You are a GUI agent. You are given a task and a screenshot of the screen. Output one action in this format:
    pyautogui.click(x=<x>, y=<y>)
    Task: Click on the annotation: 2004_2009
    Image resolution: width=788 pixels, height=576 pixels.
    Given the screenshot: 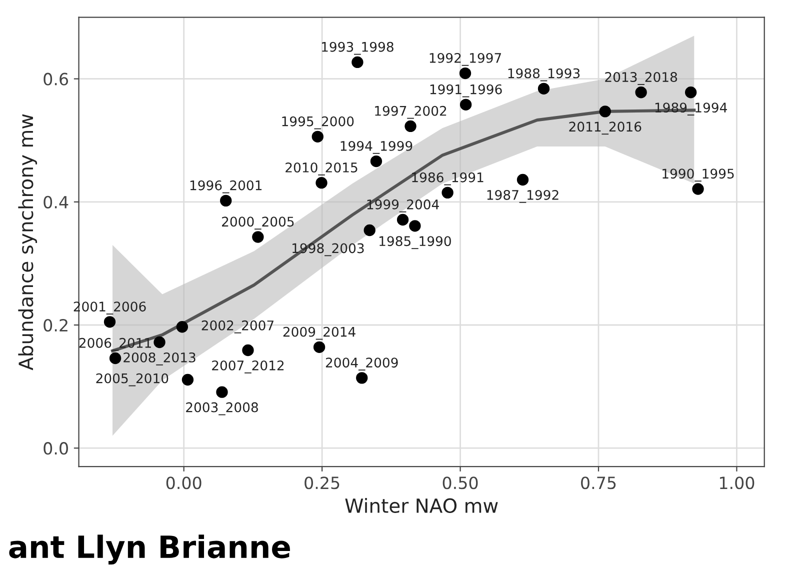 What is the action you would take?
    pyautogui.click(x=362, y=364)
    